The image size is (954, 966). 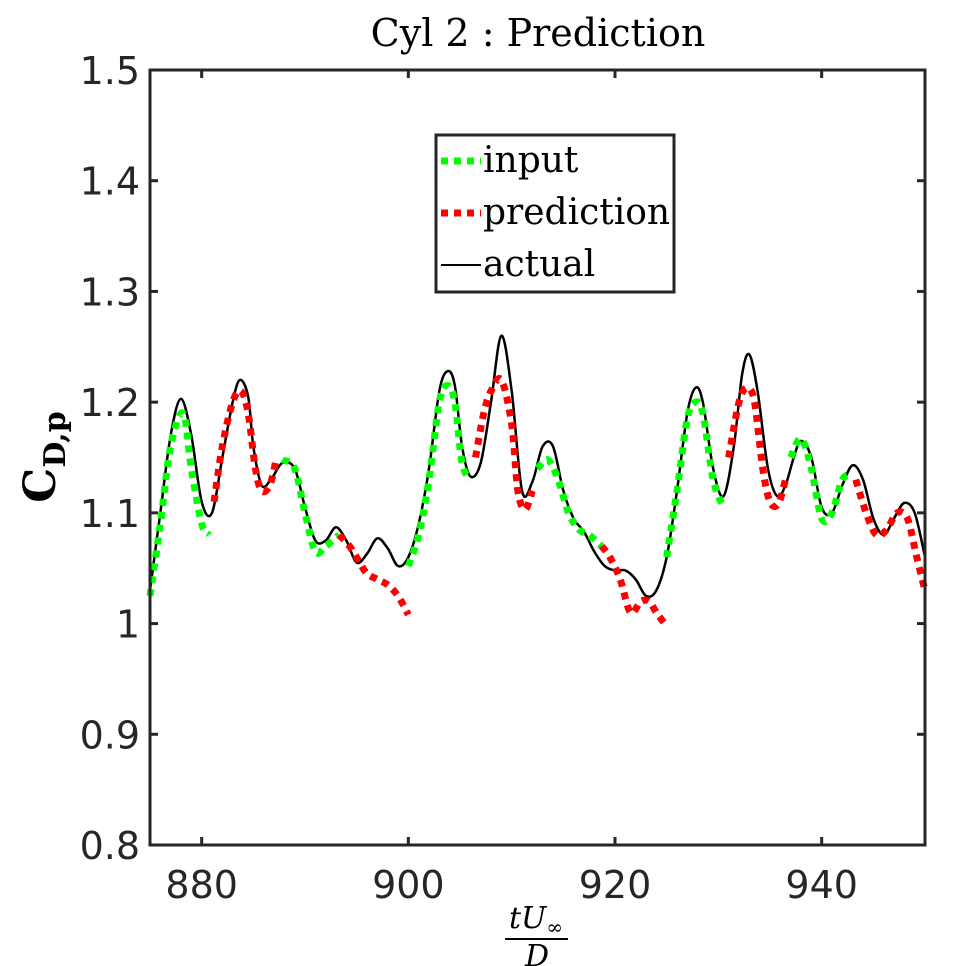 I want to click on x-axis-label-denominator: D, so click(x=536, y=952).